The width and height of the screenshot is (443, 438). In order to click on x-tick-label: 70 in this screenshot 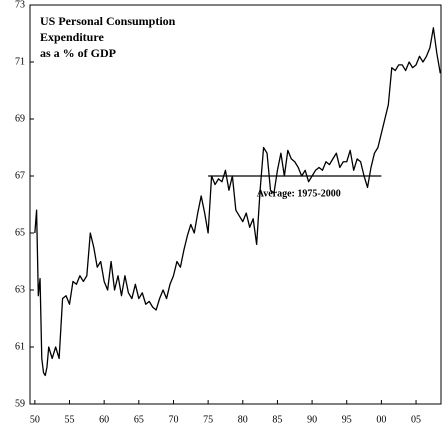, I will do `click(173, 419)`.